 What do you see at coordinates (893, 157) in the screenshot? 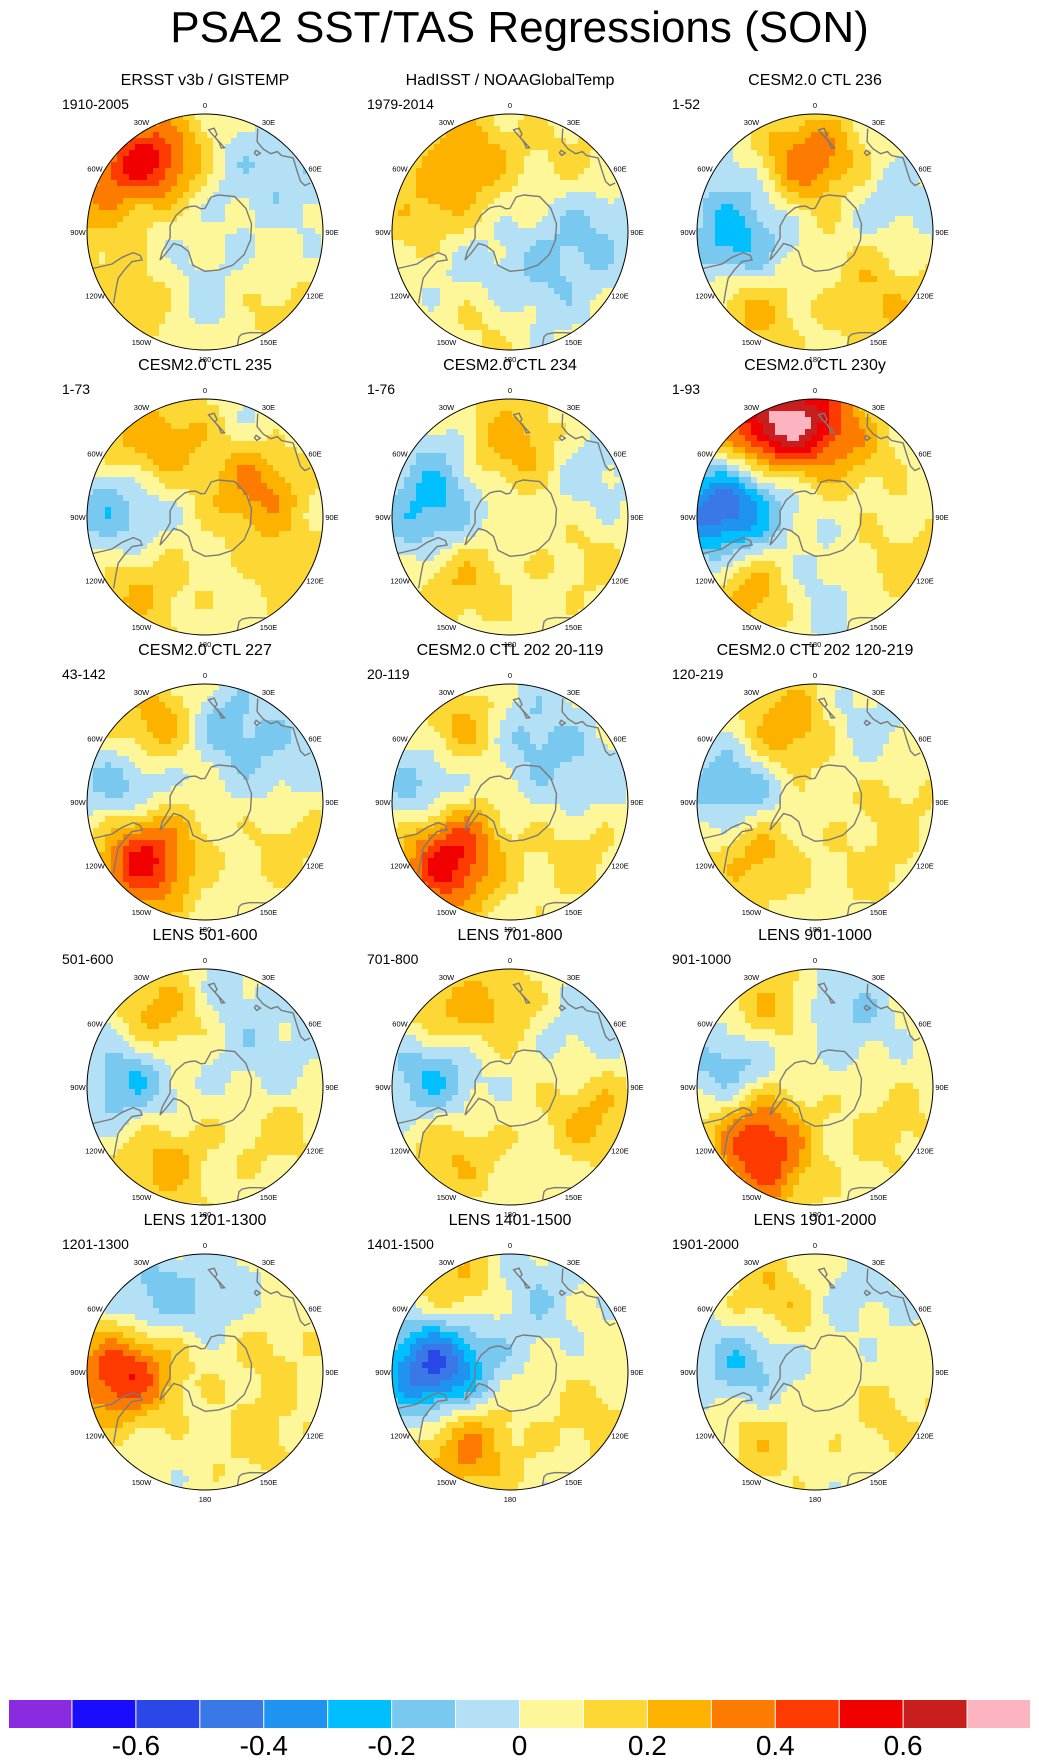
I see `coastline` at bounding box center [893, 157].